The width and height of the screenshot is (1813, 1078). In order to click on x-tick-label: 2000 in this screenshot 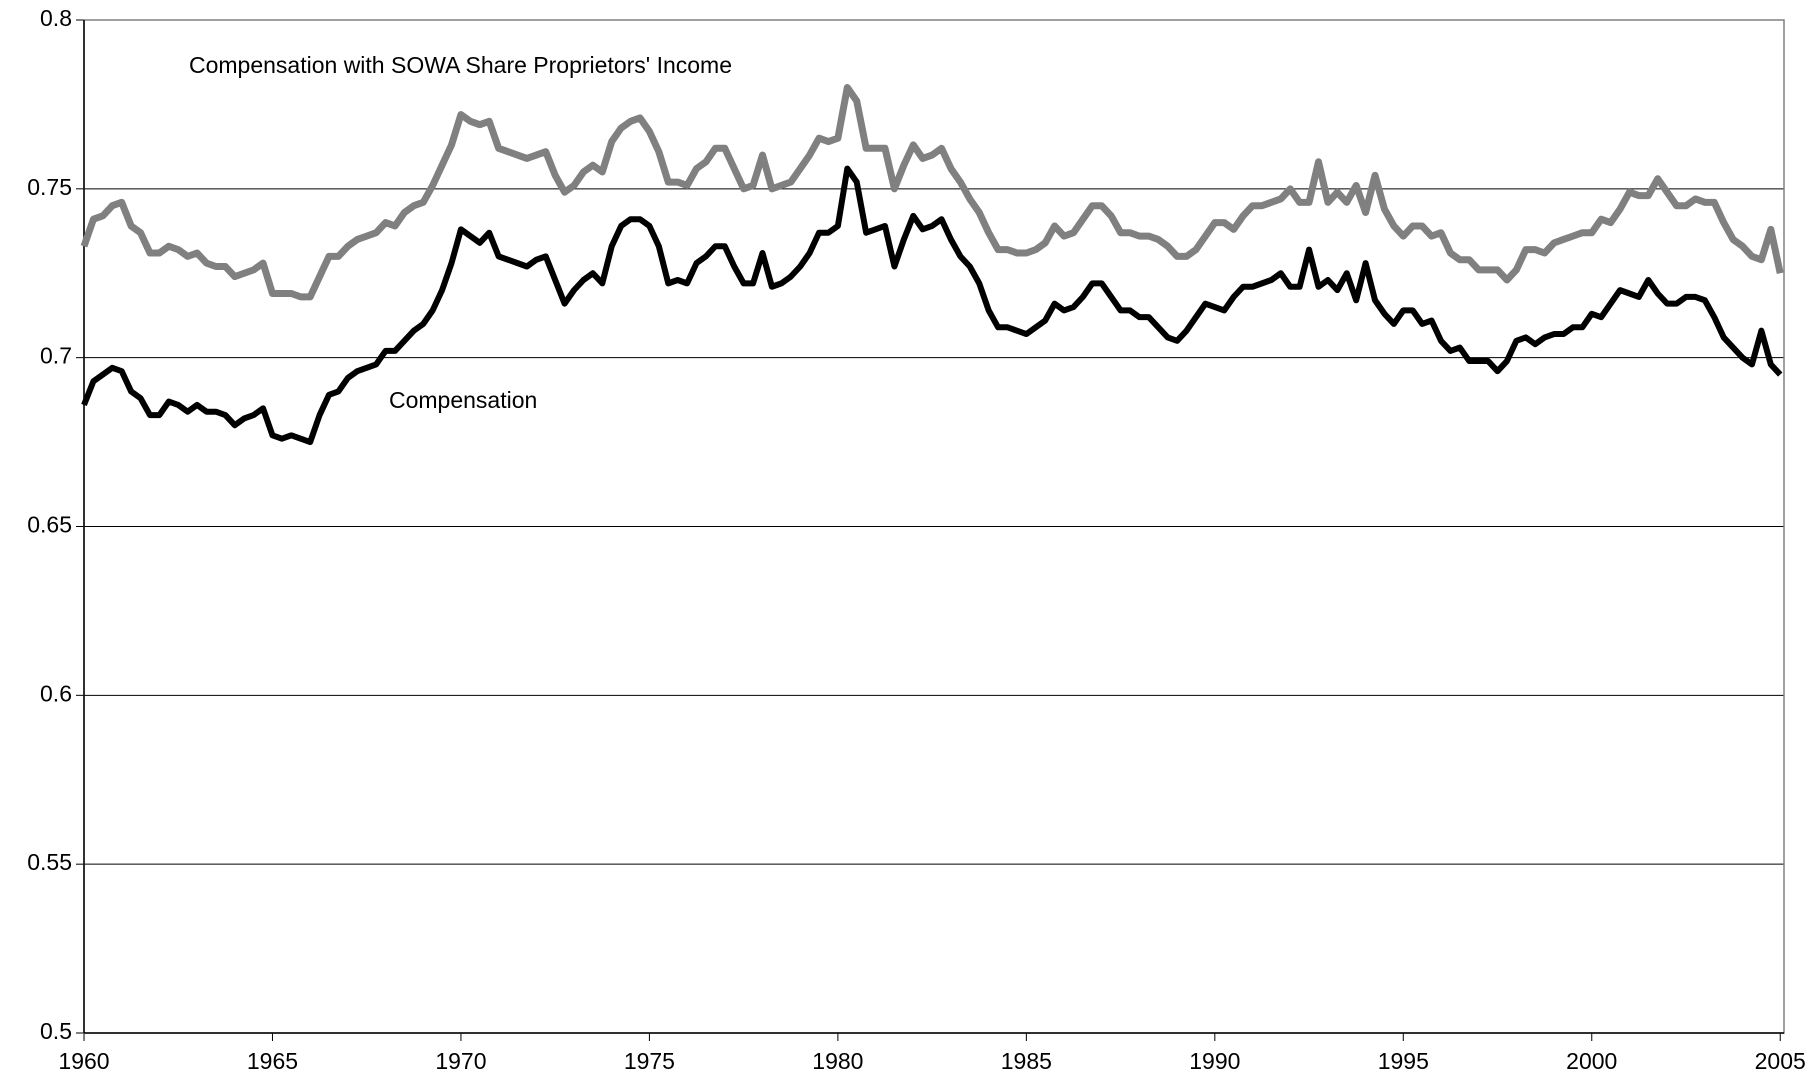, I will do `click(1591, 1061)`.